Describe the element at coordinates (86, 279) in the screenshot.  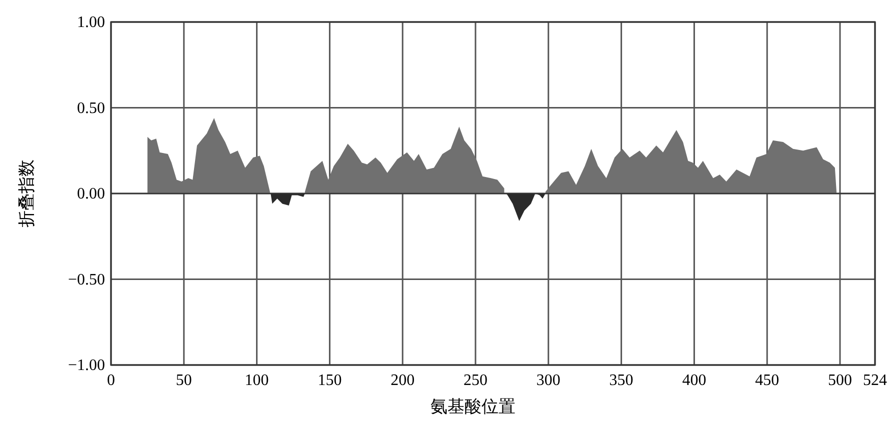
I see `y-tick-label: −0.50` at that location.